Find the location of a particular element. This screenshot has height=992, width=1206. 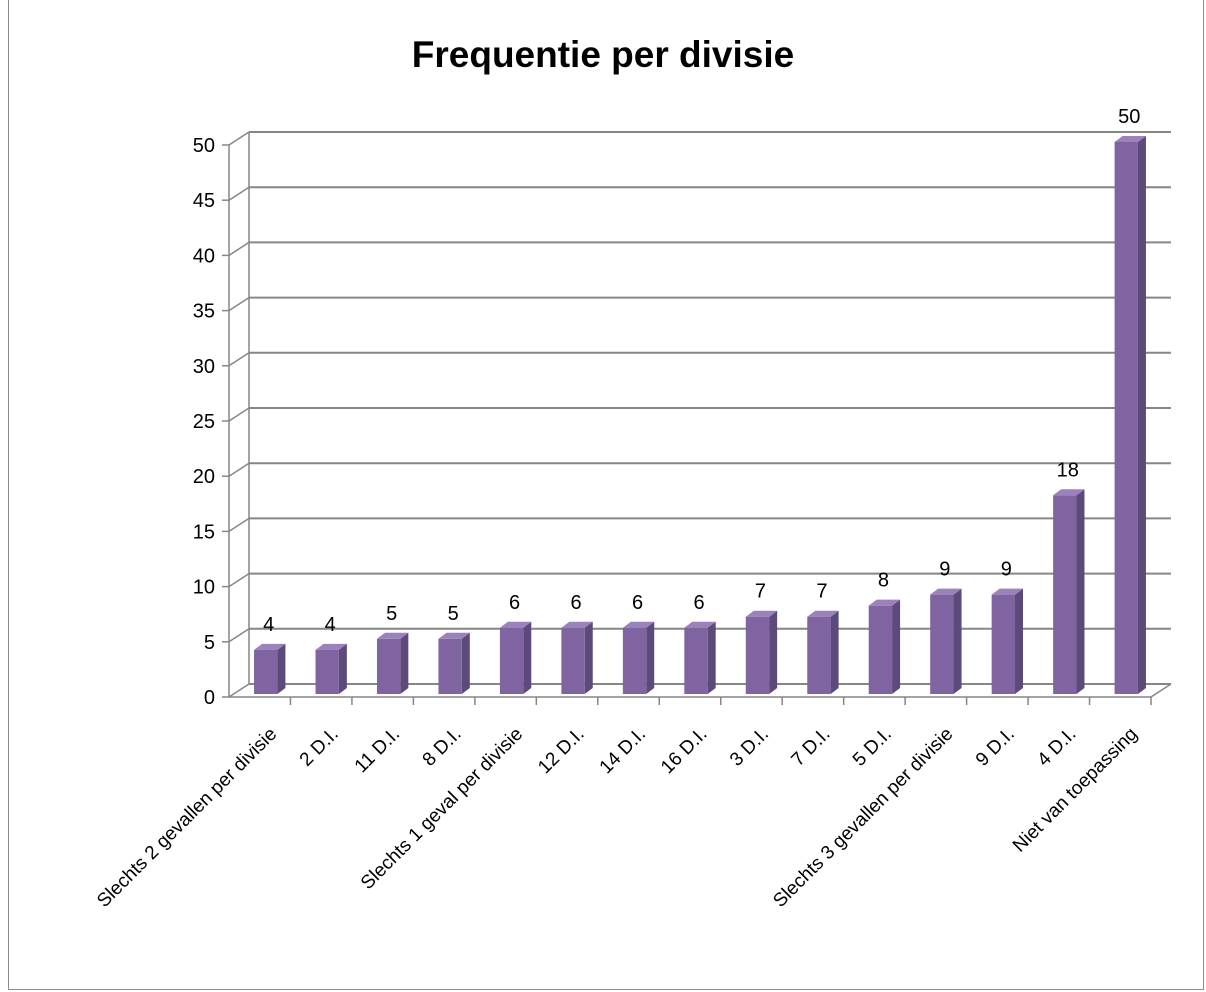

y-tick-label: 45 is located at coordinates (204, 201).